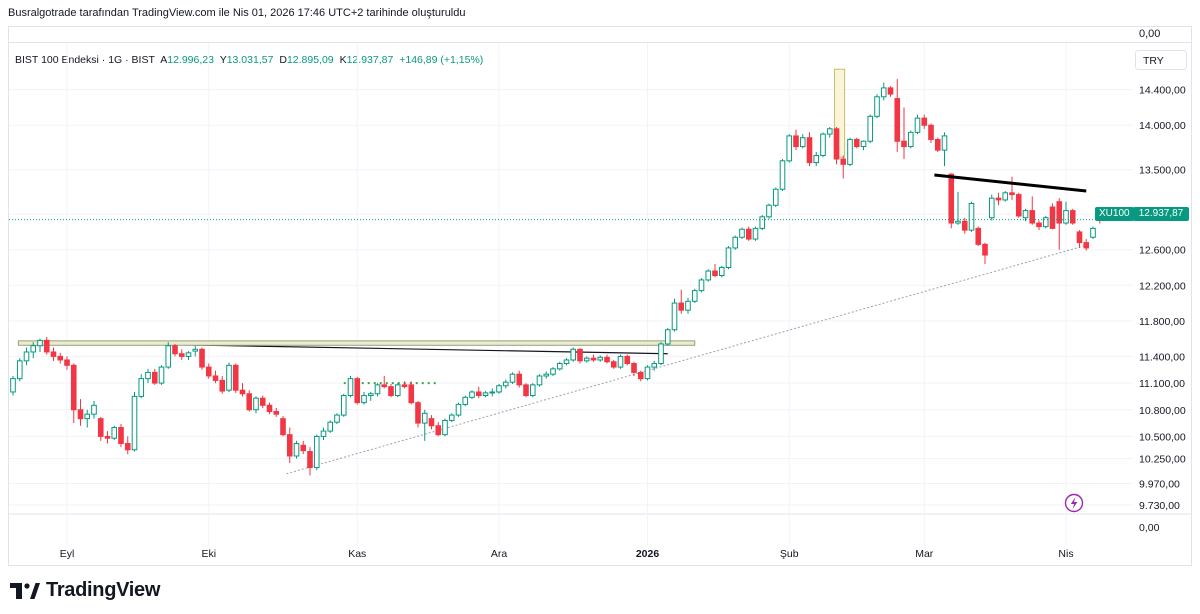  Describe the element at coordinates (103, 590) in the screenshot. I see `tradingview-logo-text: TradingView` at that location.